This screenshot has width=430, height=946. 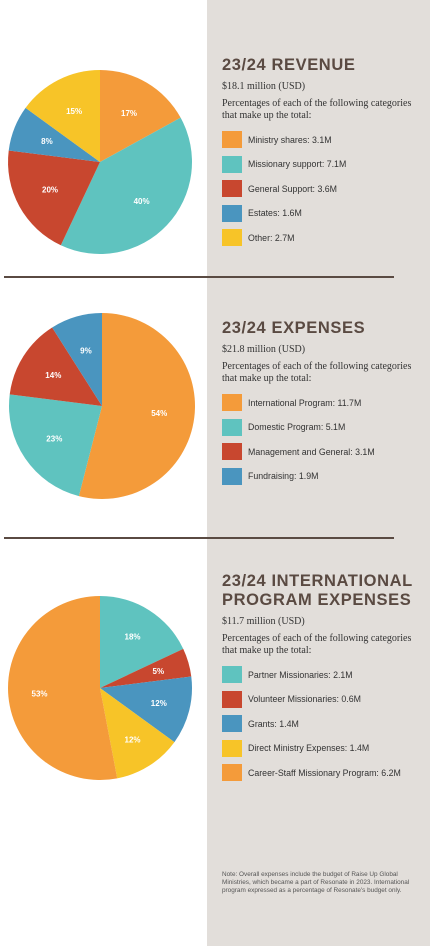 I want to click on revenue-legend-item: Other: 2.7M, so click(x=322, y=237).